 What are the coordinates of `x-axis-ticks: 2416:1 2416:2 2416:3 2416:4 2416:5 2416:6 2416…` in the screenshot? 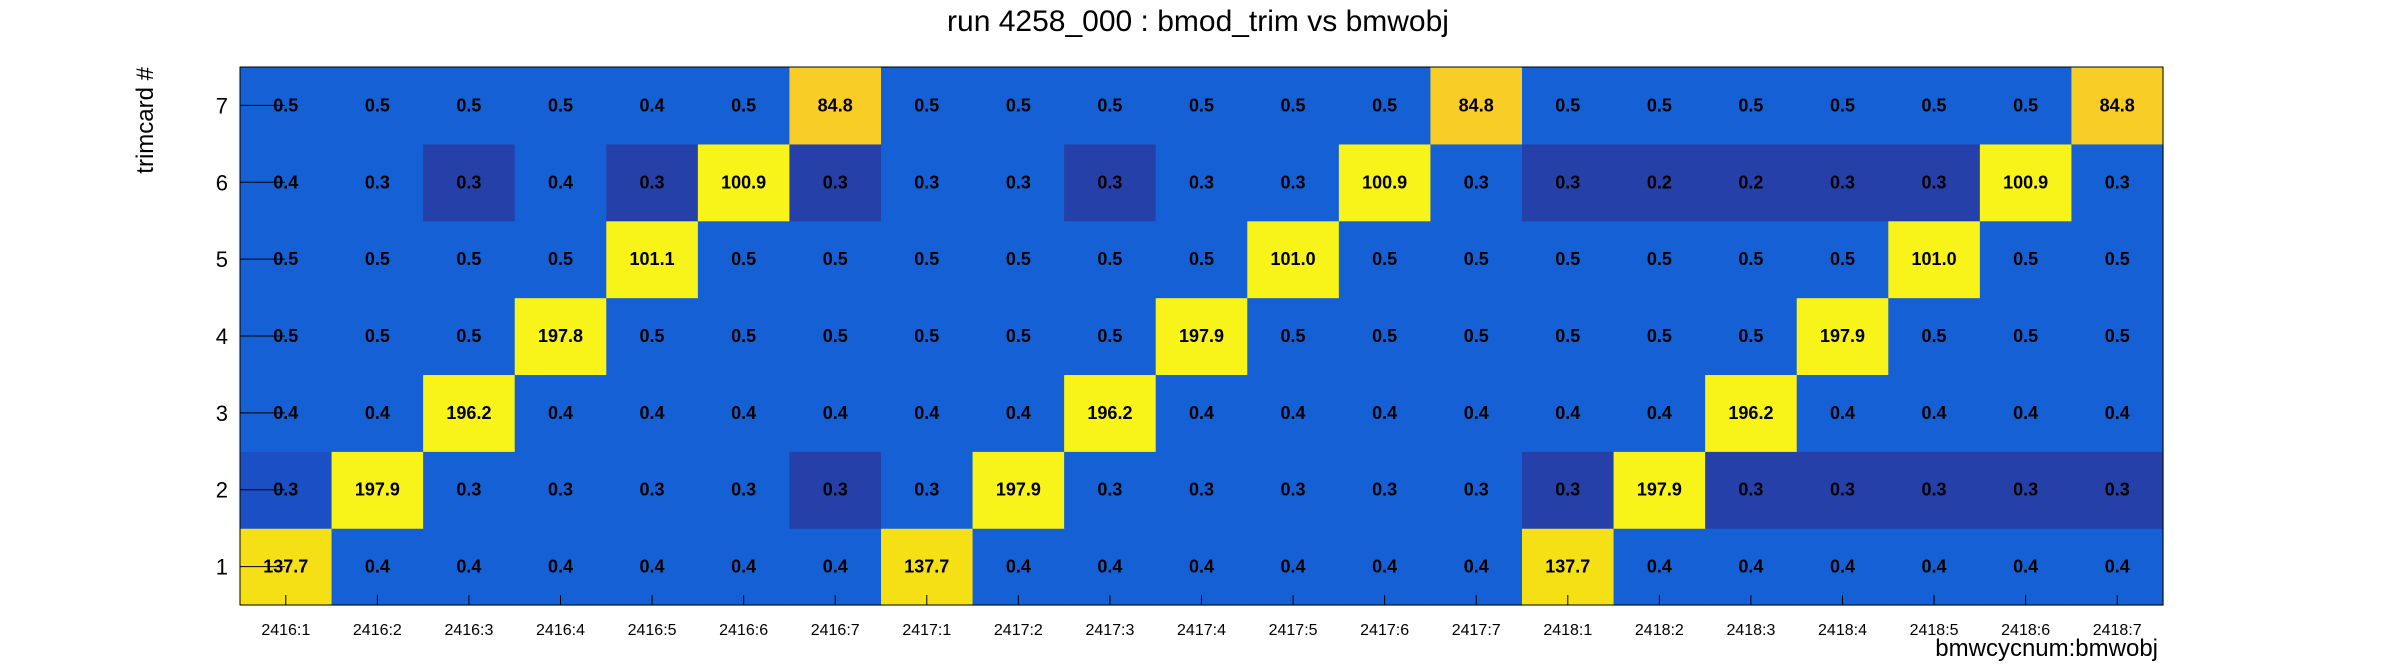 It's located at (1201, 617).